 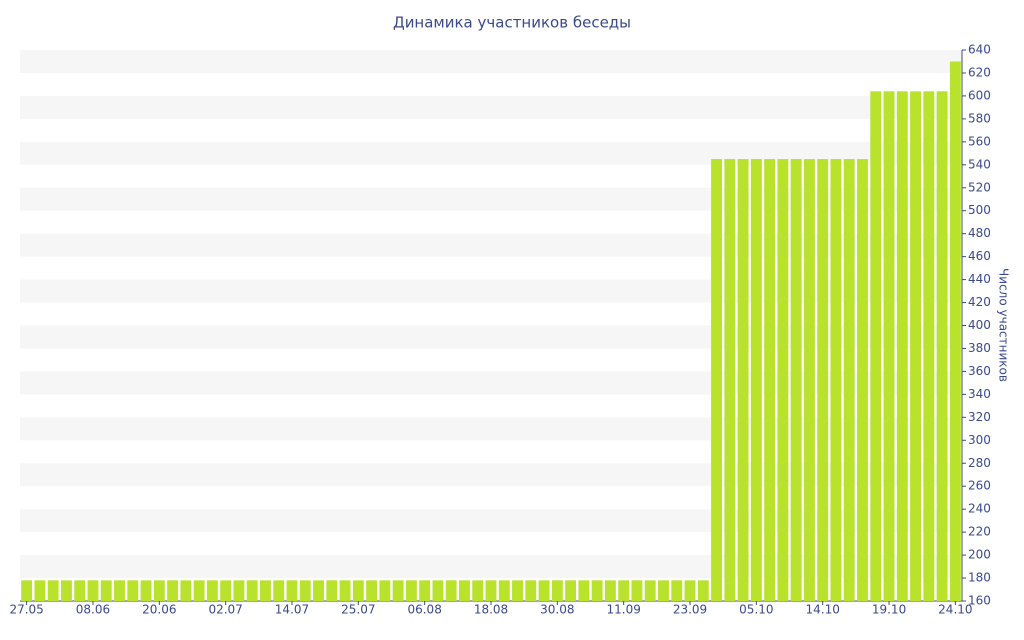 I want to click on y-tick-label: 580, so click(x=979, y=118).